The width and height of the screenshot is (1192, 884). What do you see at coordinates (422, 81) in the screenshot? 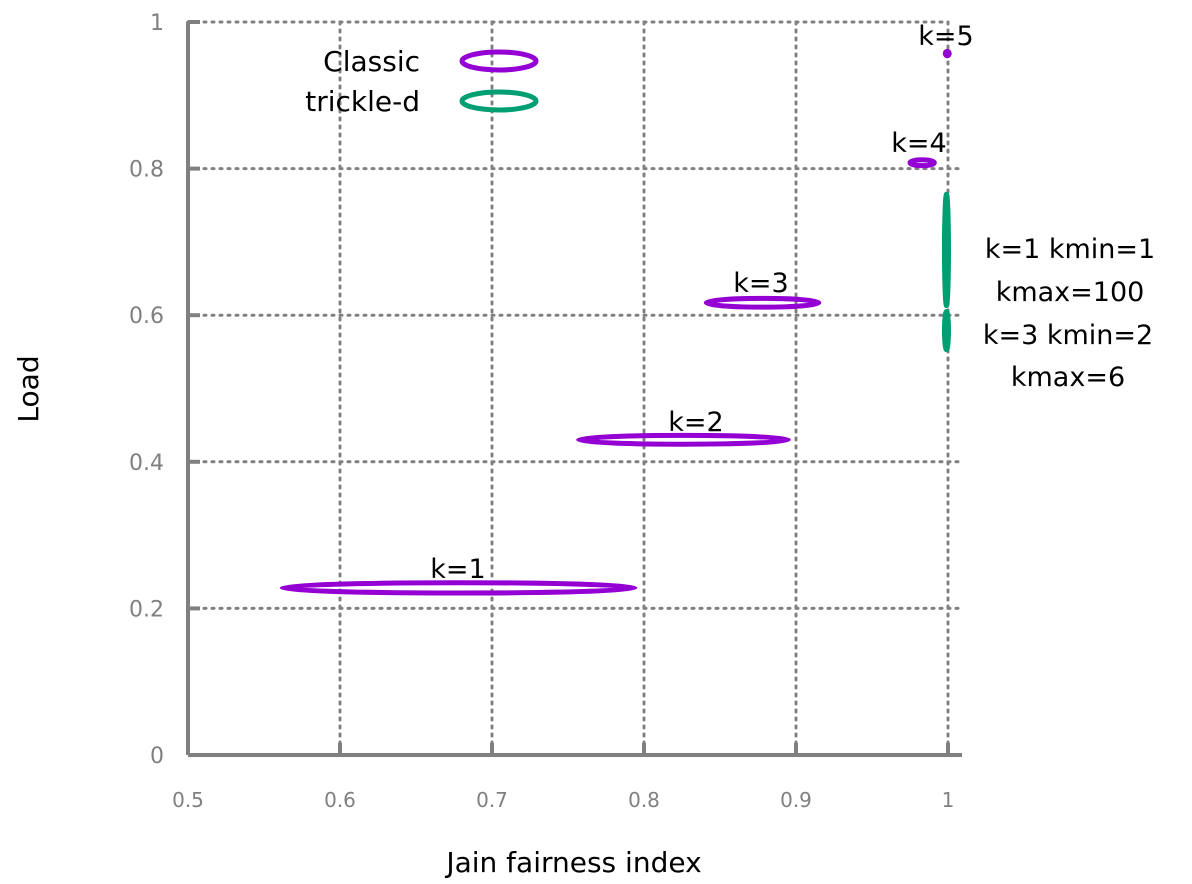
I see `legend: Classic trickle-d` at bounding box center [422, 81].